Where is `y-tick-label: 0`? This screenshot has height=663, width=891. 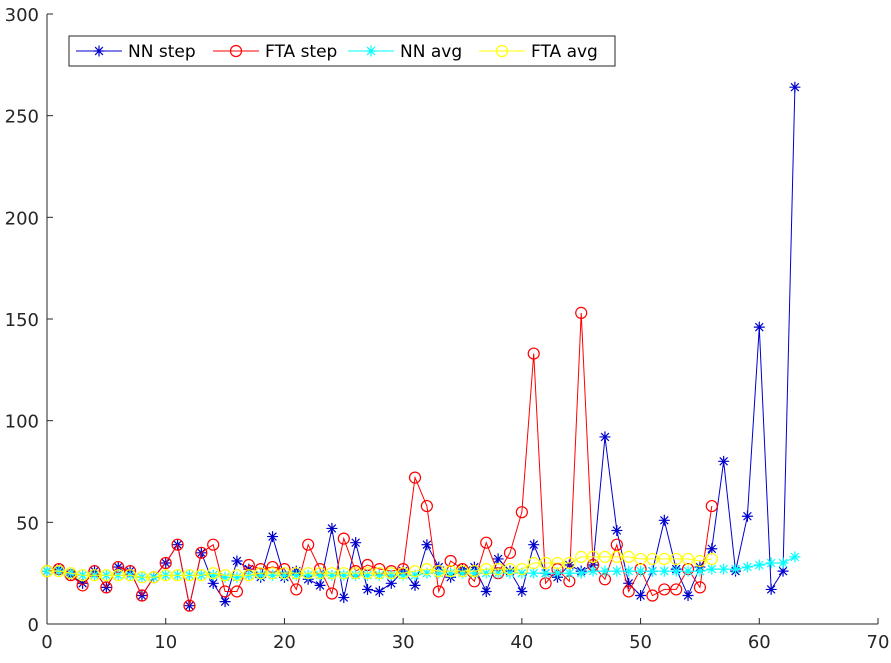
y-tick-label: 0 is located at coordinates (33, 625).